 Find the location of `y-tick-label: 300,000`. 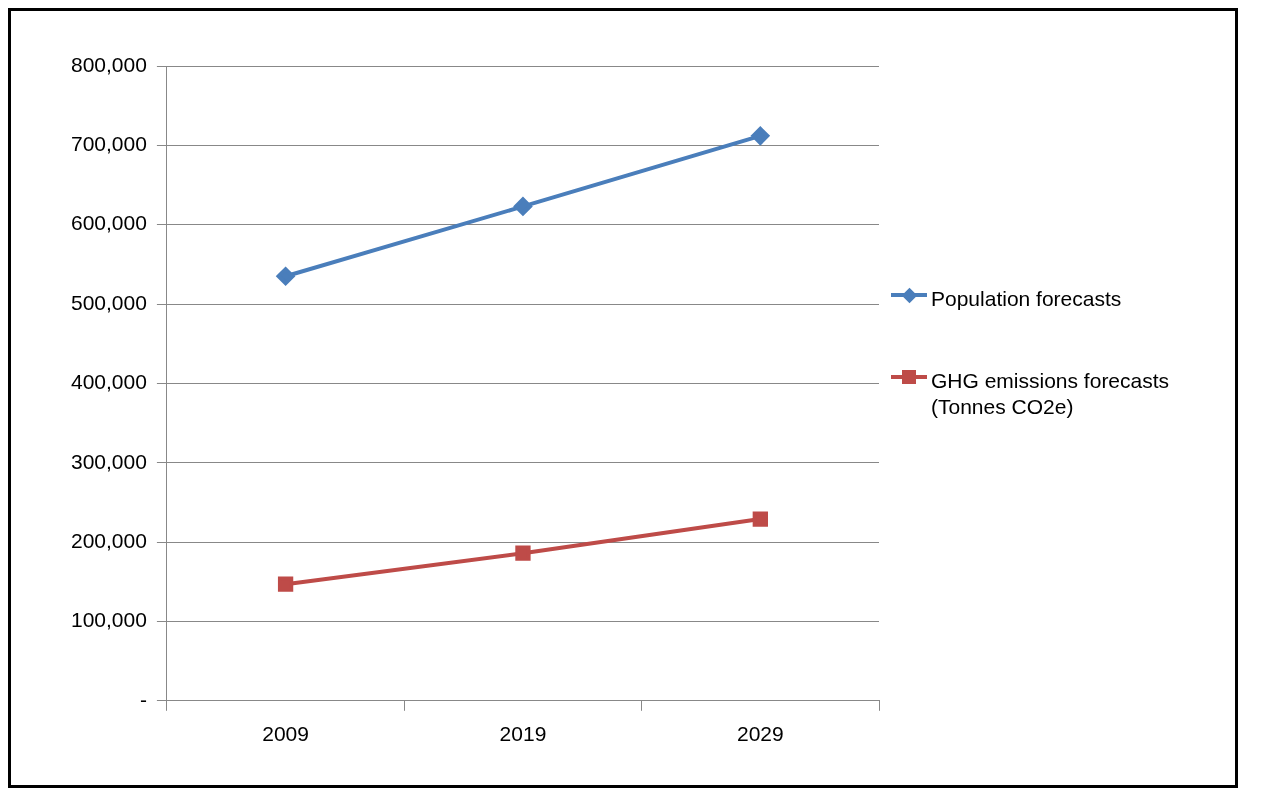

y-tick-label: 300,000 is located at coordinates (108, 461).